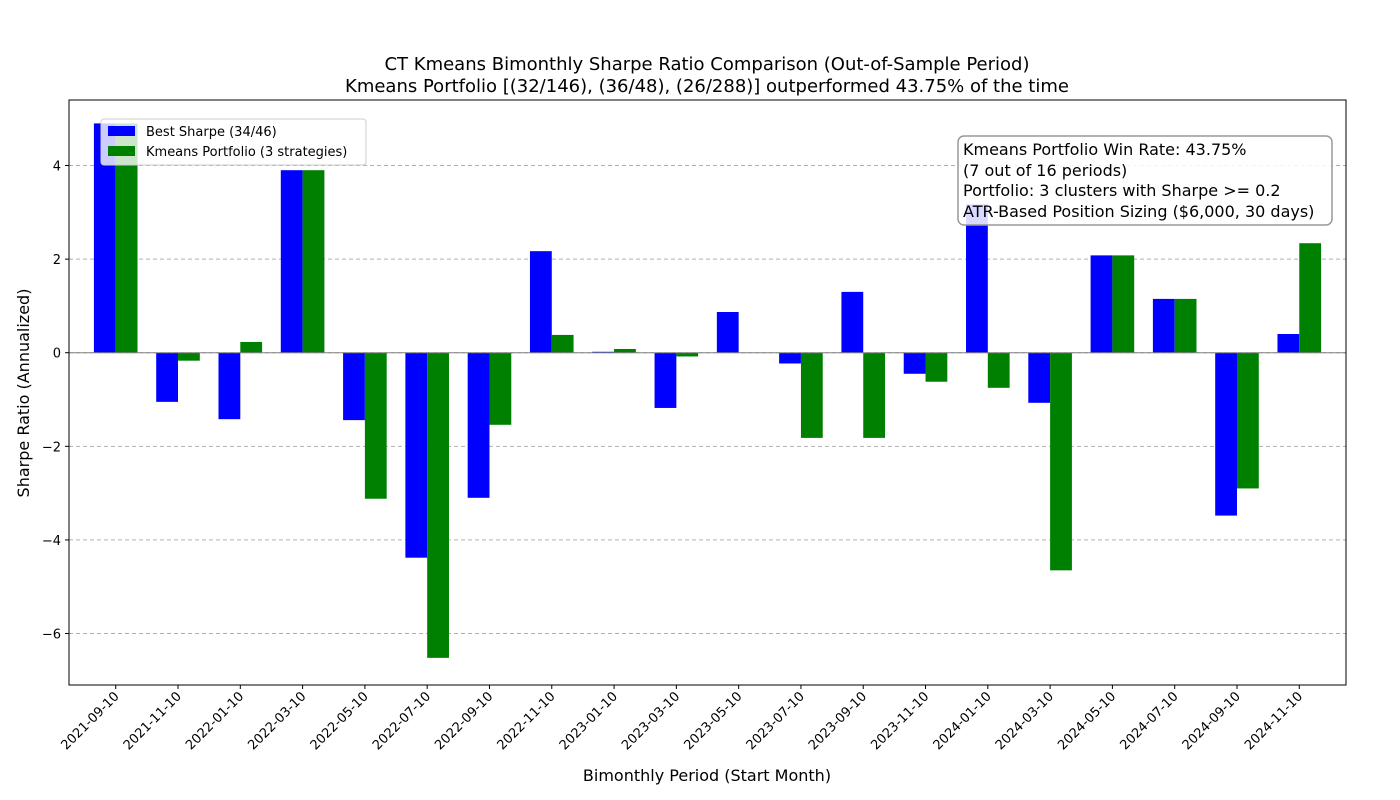  What do you see at coordinates (153, 721) in the screenshot?
I see `x-tick-label: 2021-11-10` at bounding box center [153, 721].